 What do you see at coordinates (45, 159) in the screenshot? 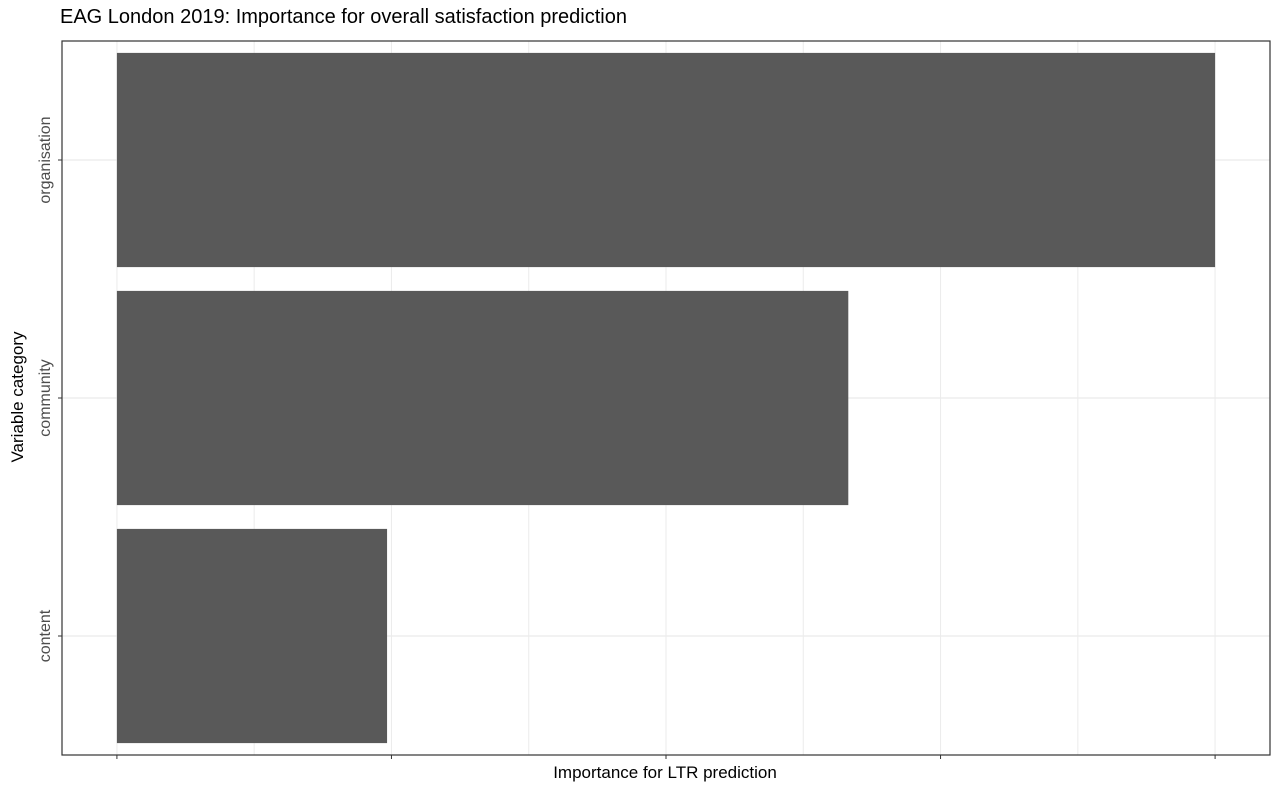
I see `y-tick-label-organisation: organisation` at bounding box center [45, 159].